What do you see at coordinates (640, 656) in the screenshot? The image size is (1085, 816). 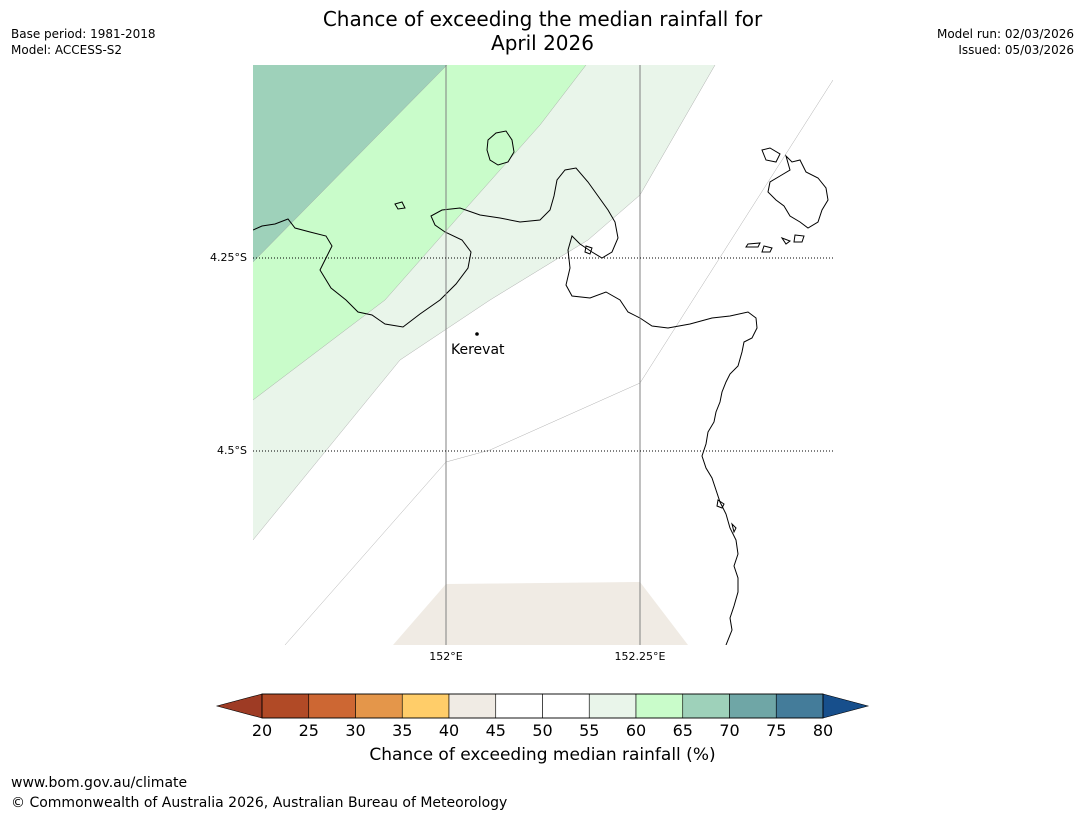 I see `lon-label-152-25: 152.25°E` at bounding box center [640, 656].